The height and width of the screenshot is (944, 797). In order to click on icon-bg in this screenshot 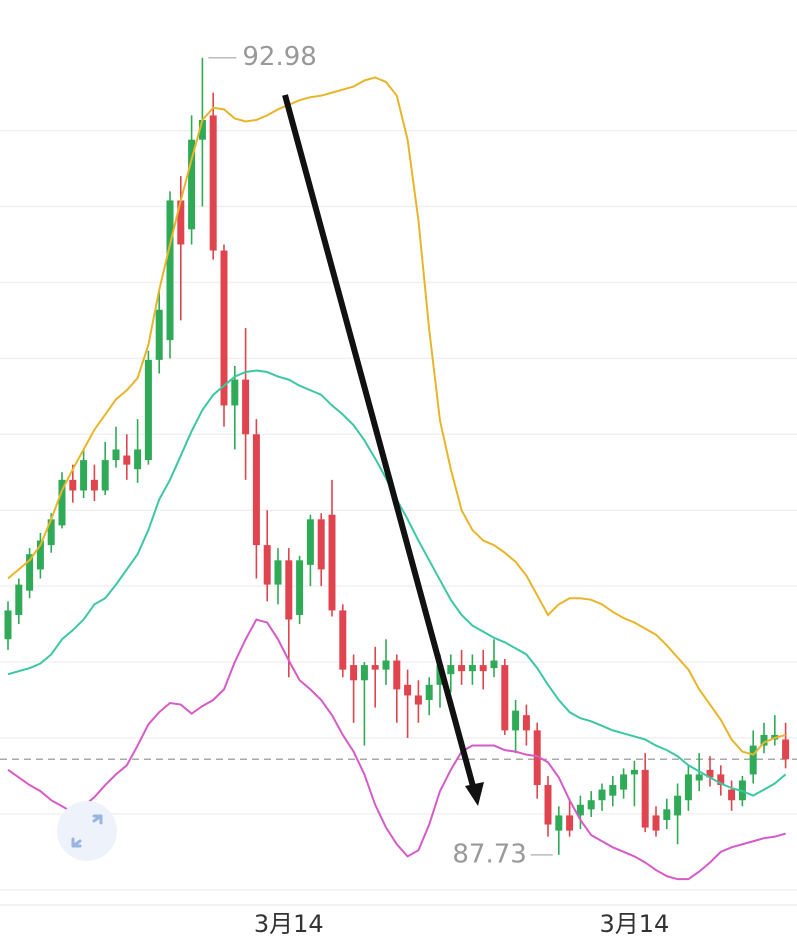, I will do `click(87, 831)`.